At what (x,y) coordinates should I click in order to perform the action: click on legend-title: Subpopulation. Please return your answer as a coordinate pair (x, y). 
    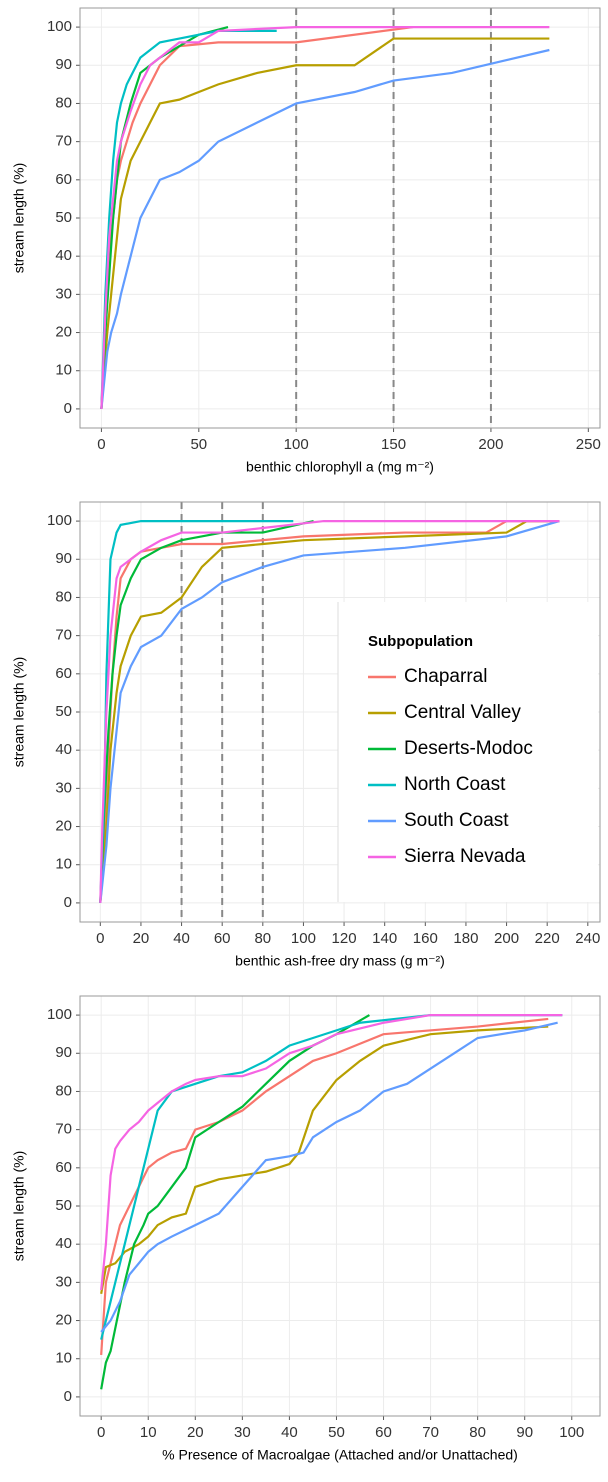
    Looking at the image, I should click on (420, 641).